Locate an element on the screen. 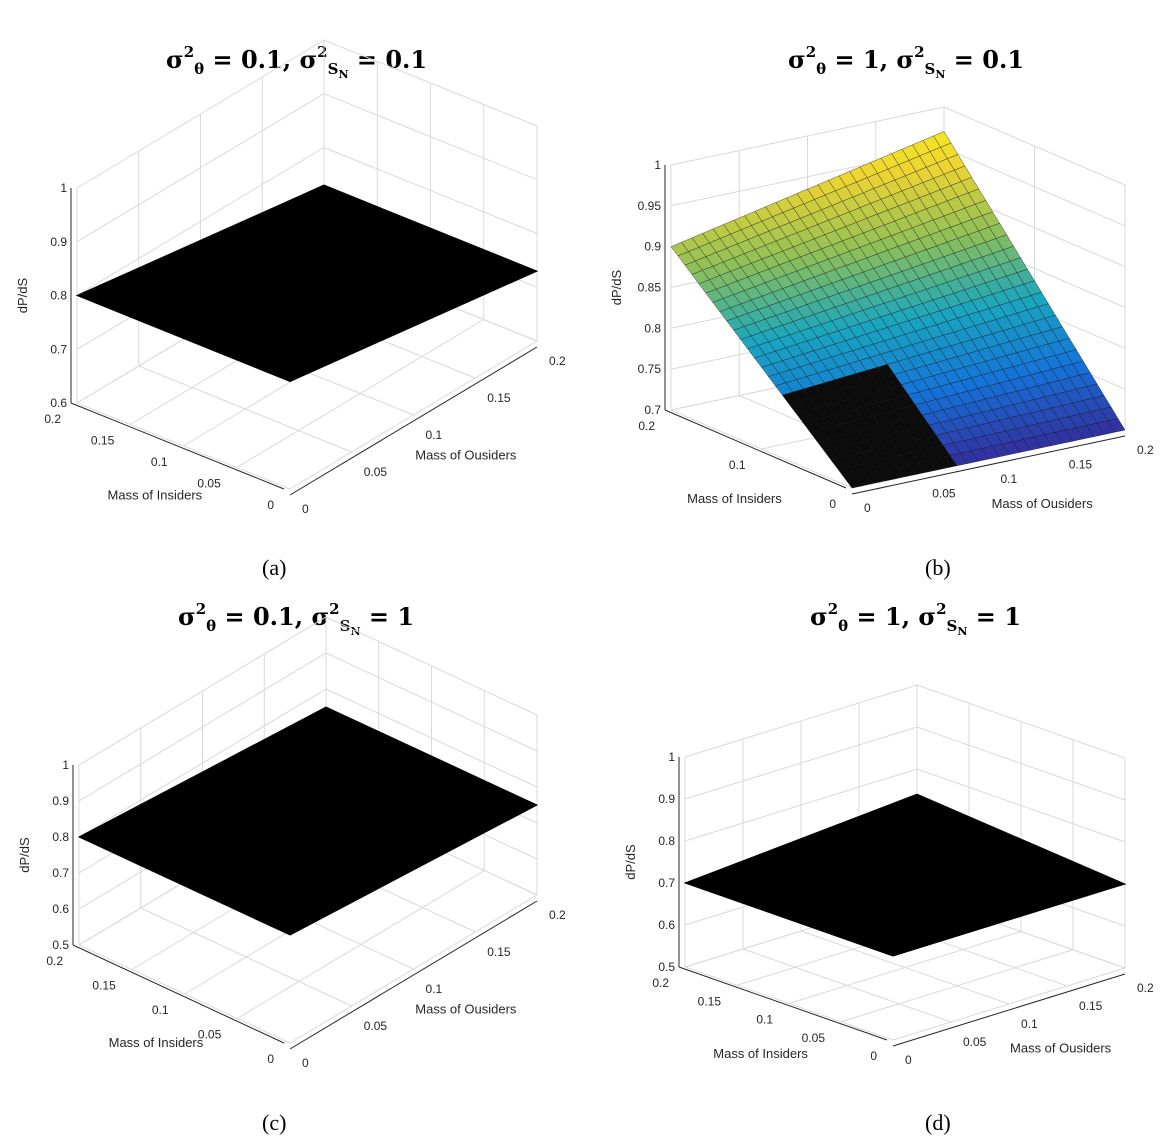 The width and height of the screenshot is (1172, 1148). surface-b is located at coordinates (898, 310).